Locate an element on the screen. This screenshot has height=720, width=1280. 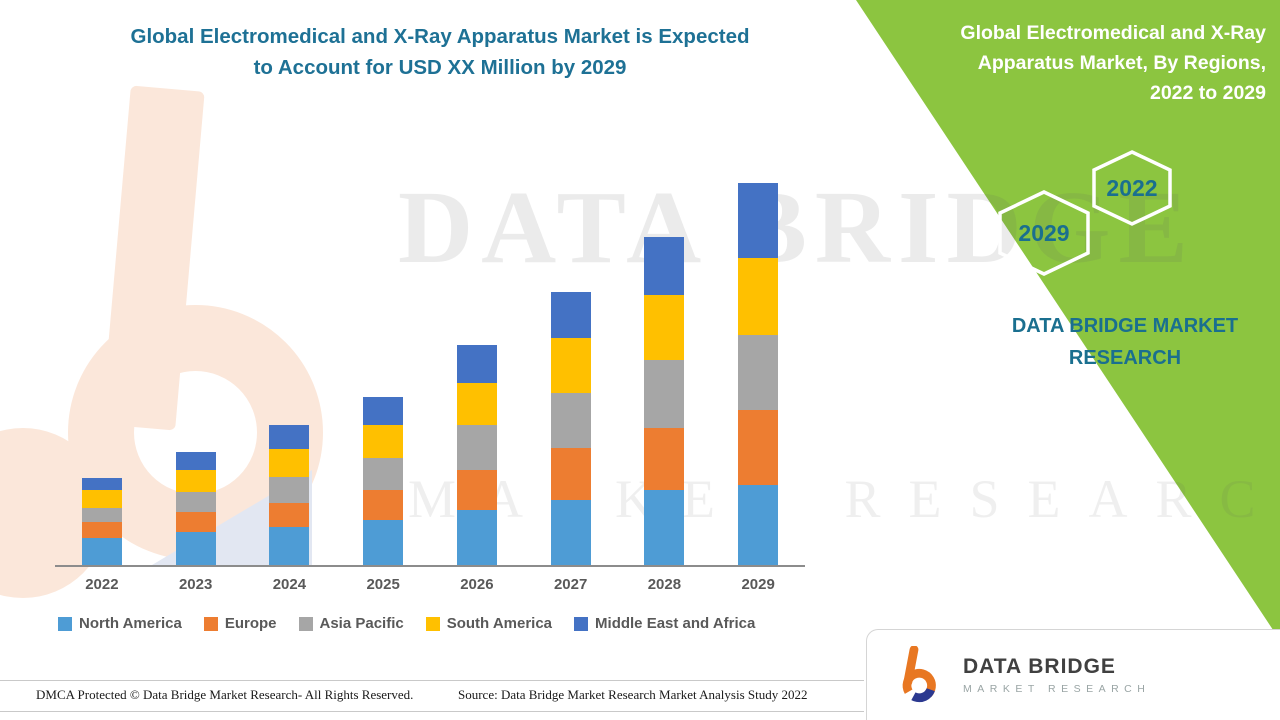
x-axis-label: 2024 is located at coordinates (289, 584).